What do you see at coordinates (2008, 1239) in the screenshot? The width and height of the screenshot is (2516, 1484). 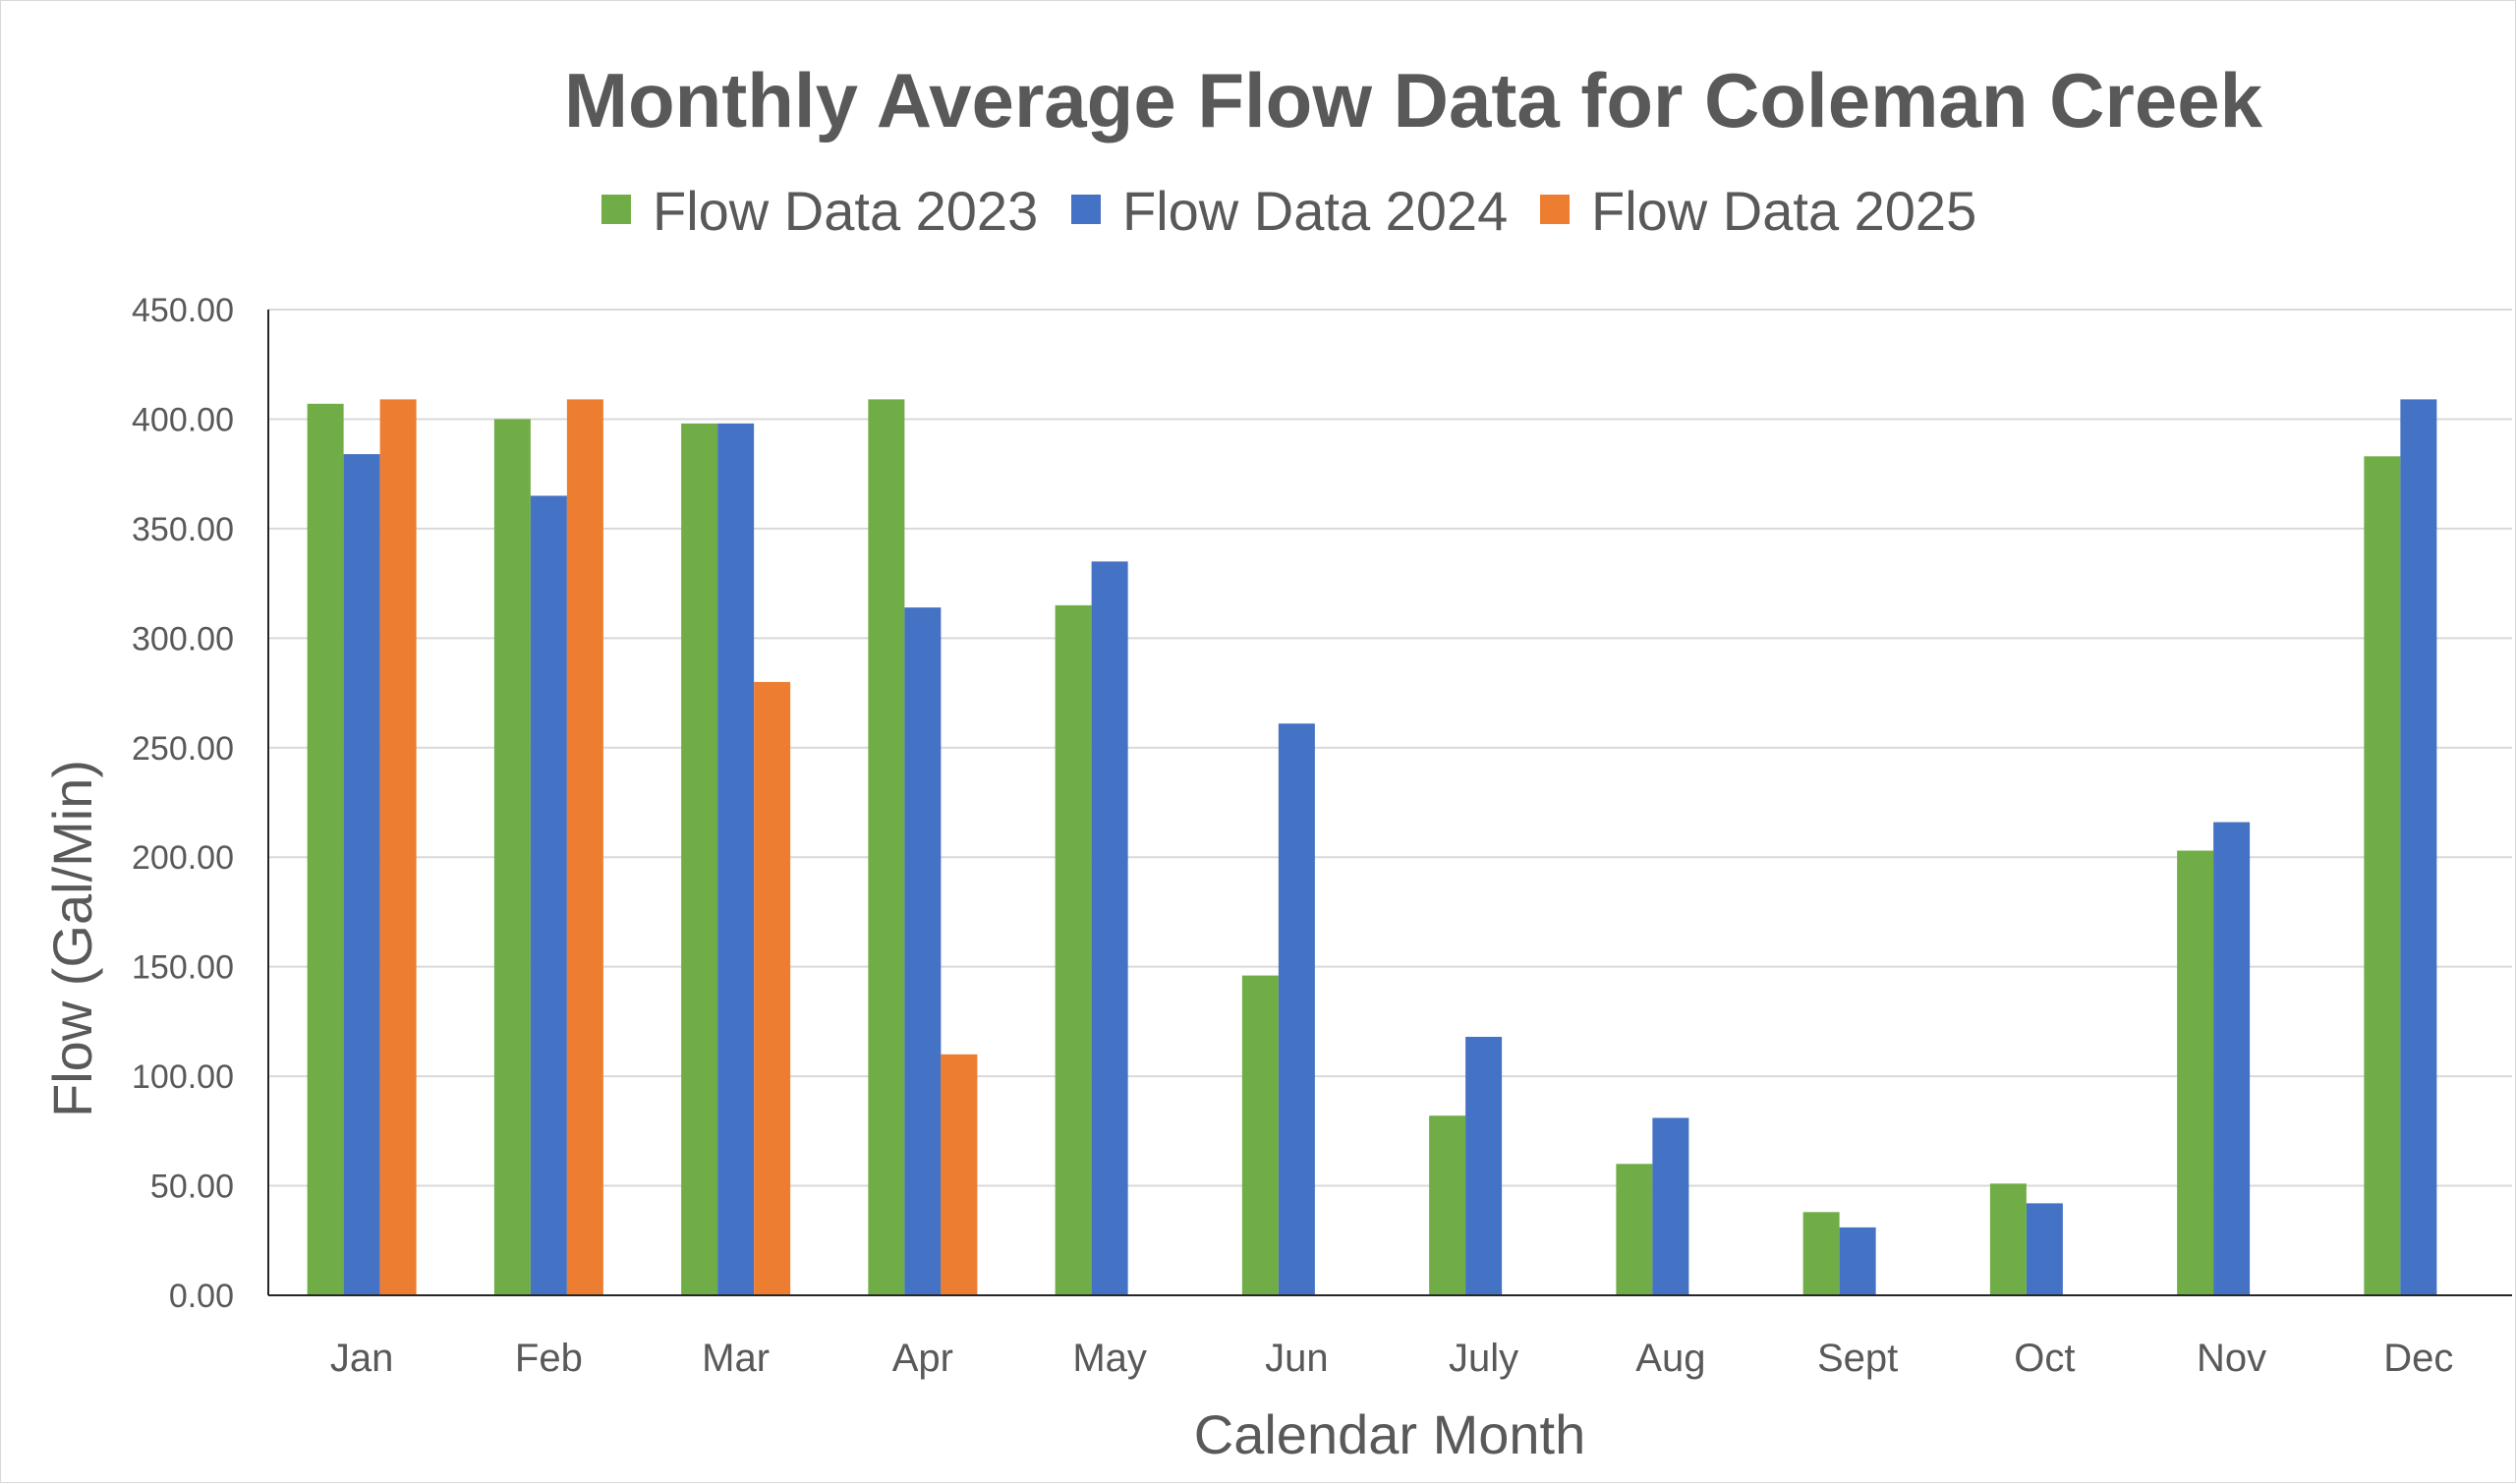 I see `bar-flow-data-2023-oct` at bounding box center [2008, 1239].